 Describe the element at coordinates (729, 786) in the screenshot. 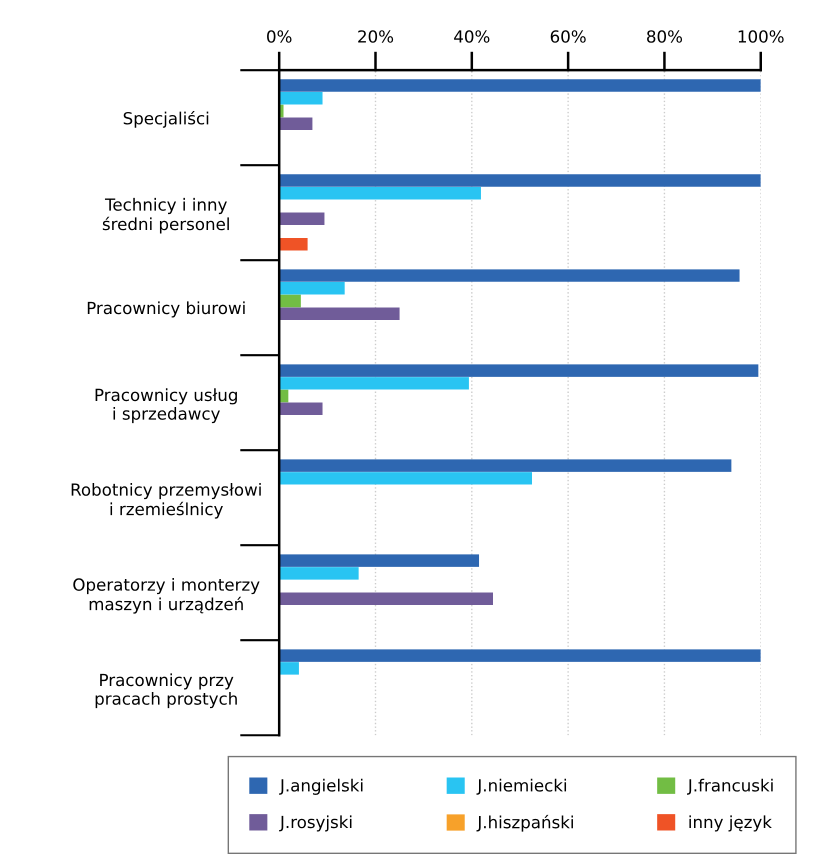

I see `legend-label: J.francuski` at that location.